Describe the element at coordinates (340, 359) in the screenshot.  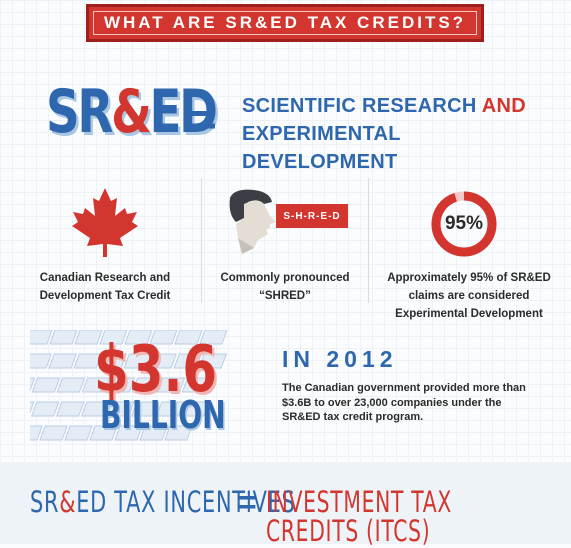
I see `year-heading: IN 2012` at that location.